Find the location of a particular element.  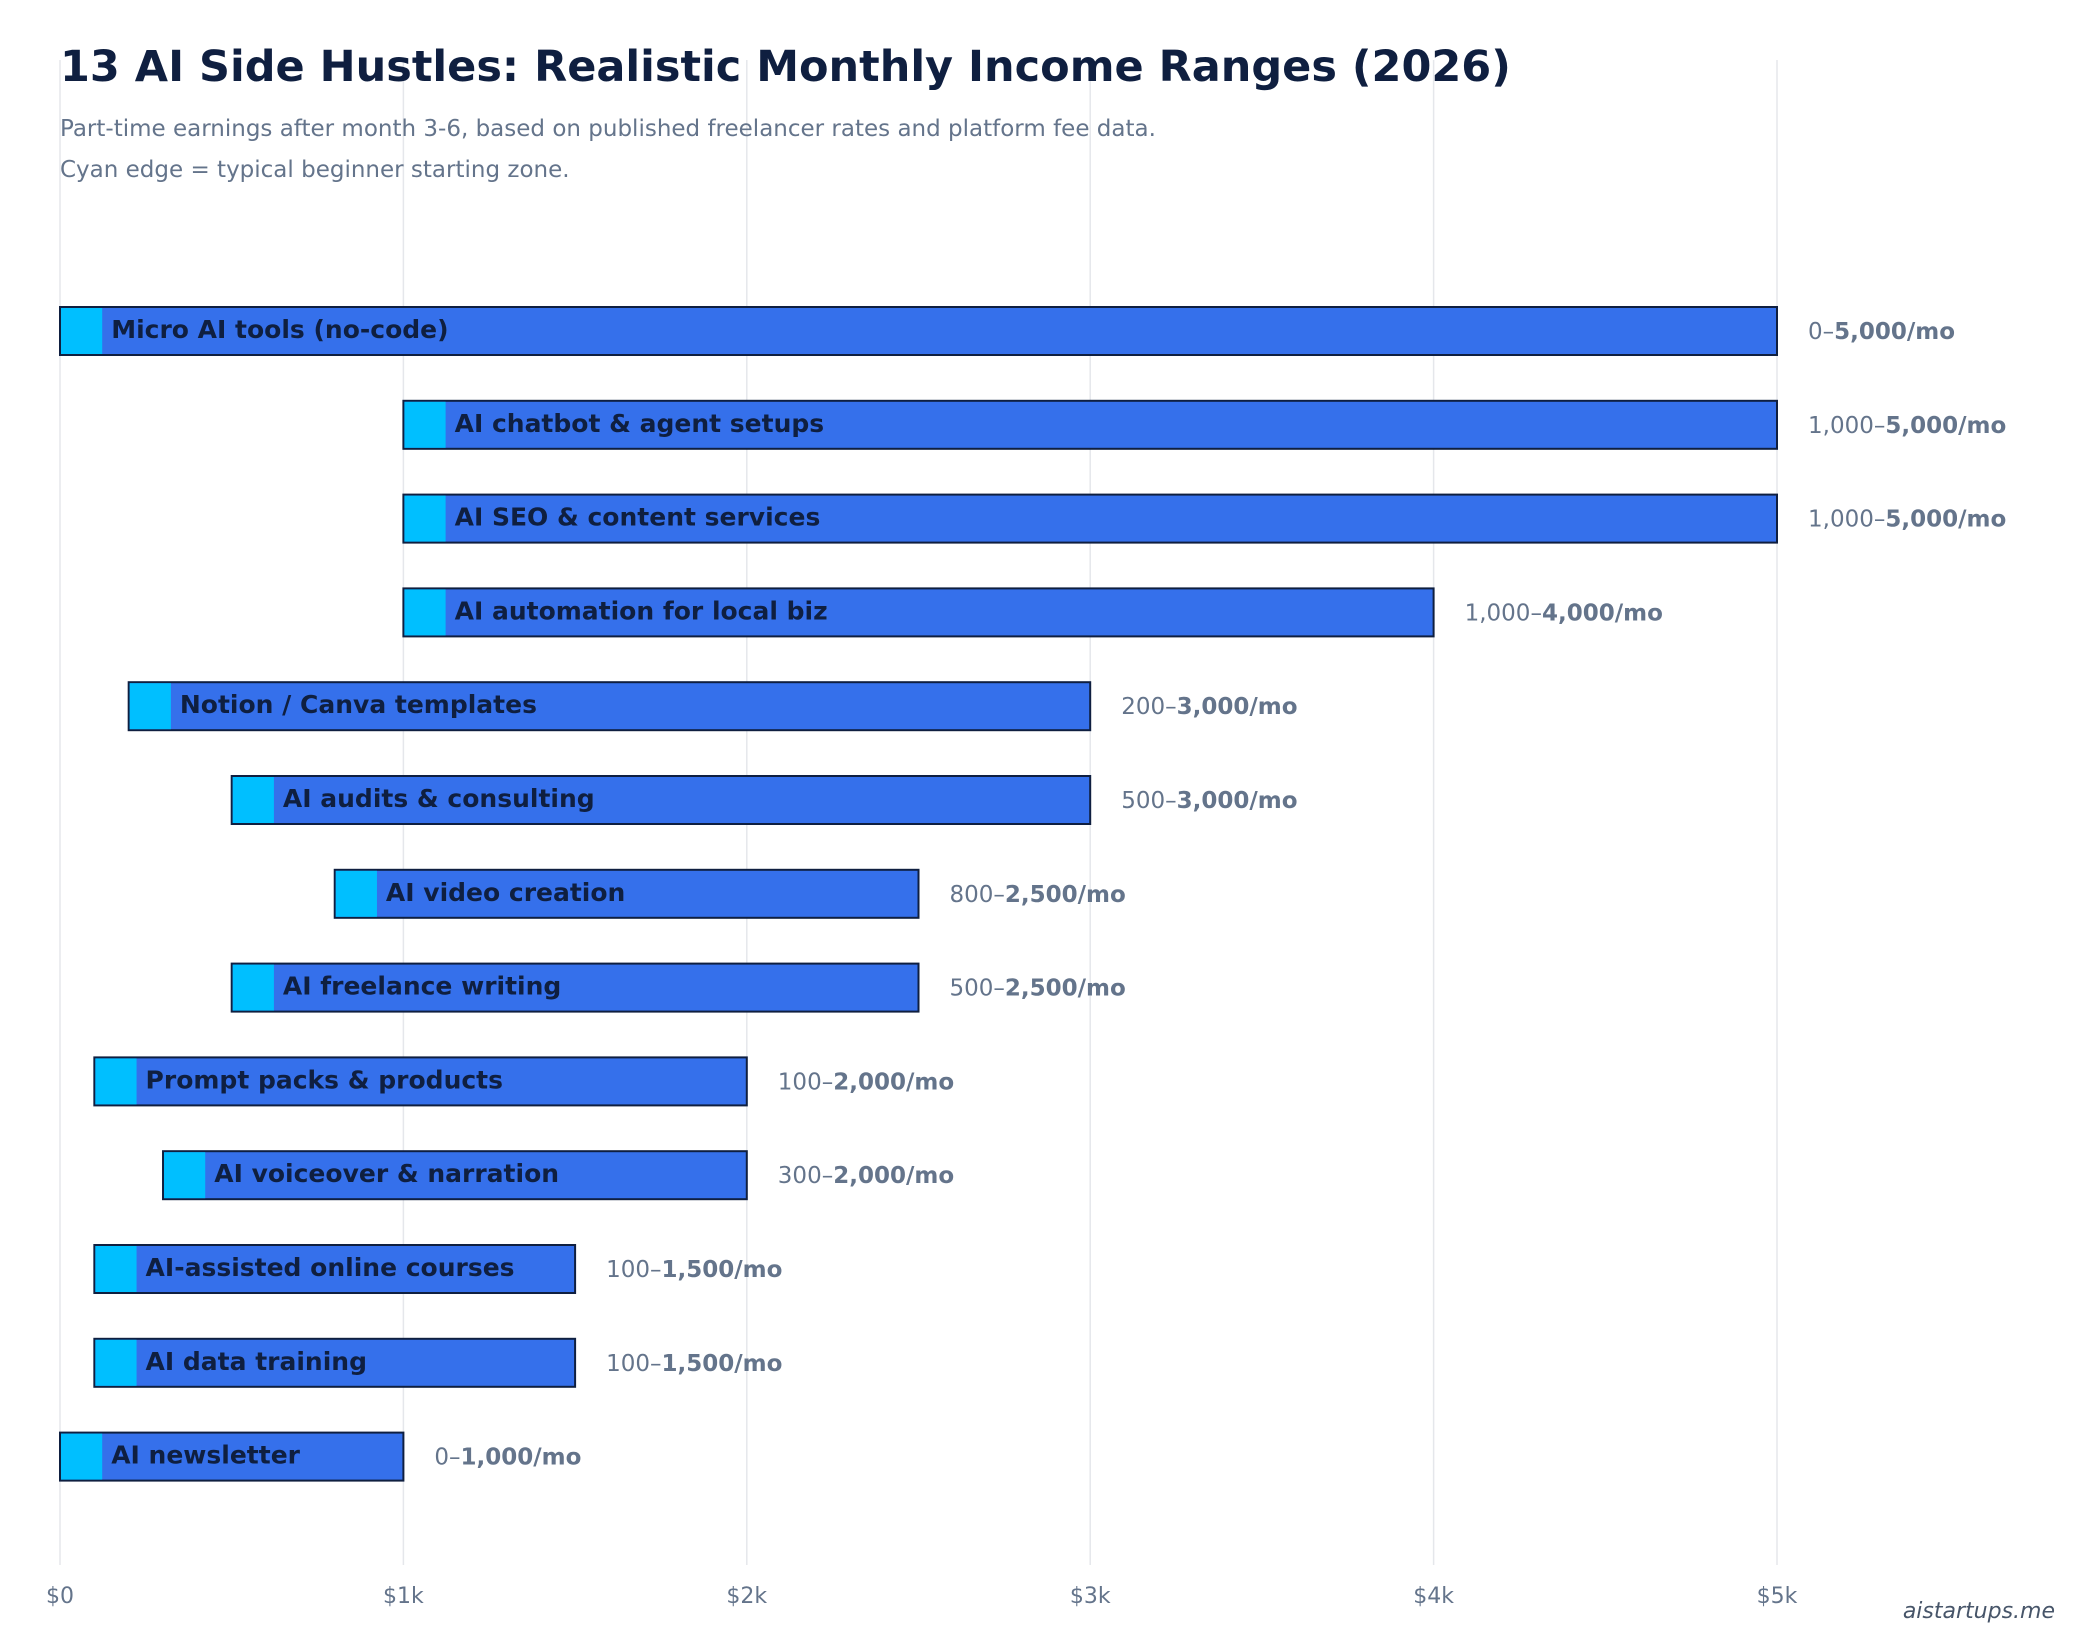

x-tick-label: $0 is located at coordinates (60, 1596).